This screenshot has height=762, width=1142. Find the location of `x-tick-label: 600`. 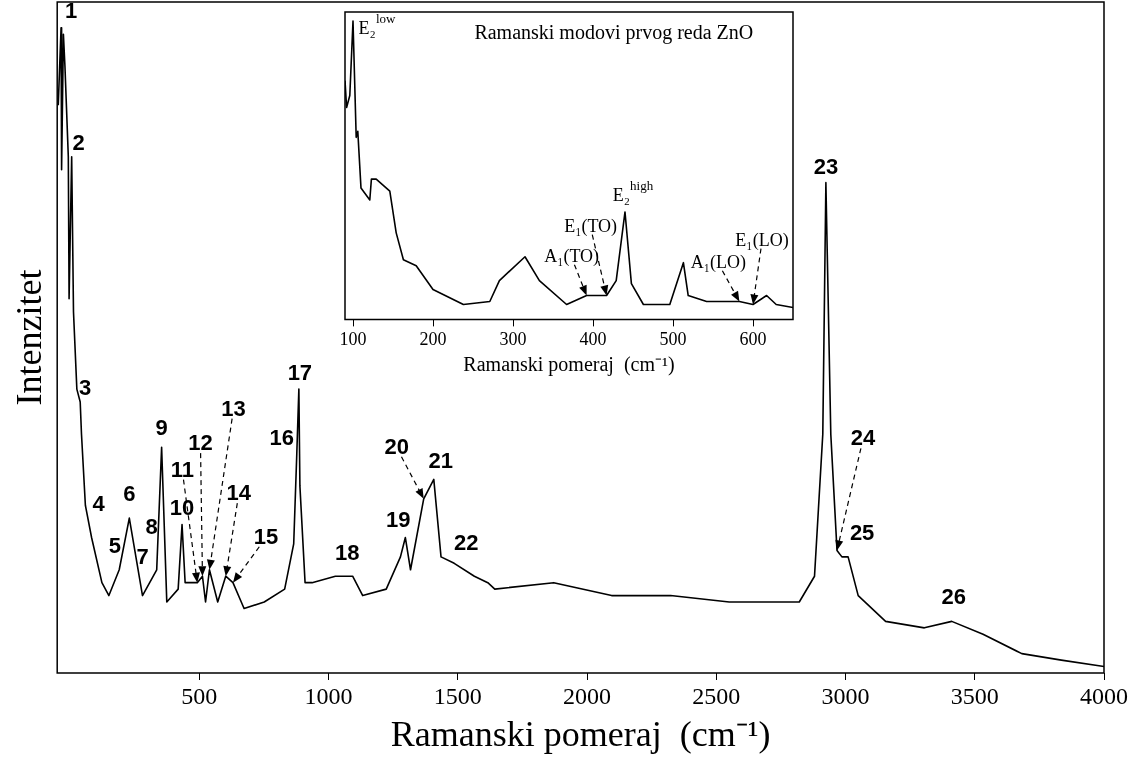

x-tick-label: 600 is located at coordinates (753, 338).